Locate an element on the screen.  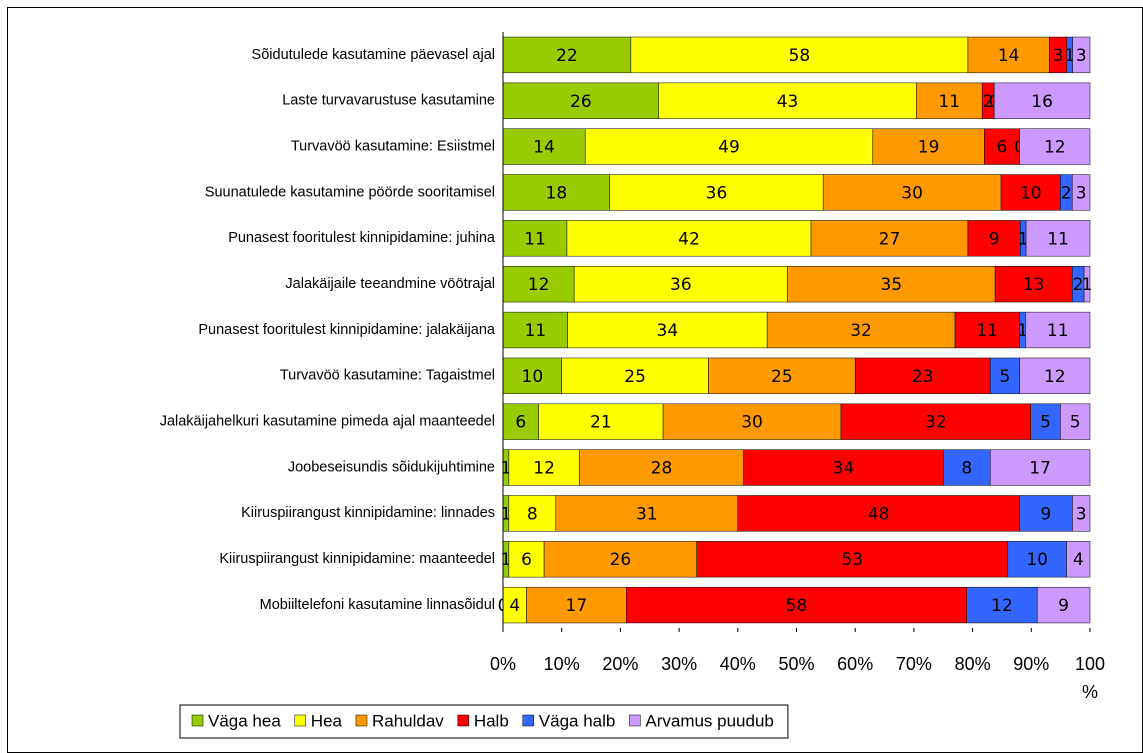
data-label: 6 is located at coordinates (520, 423).